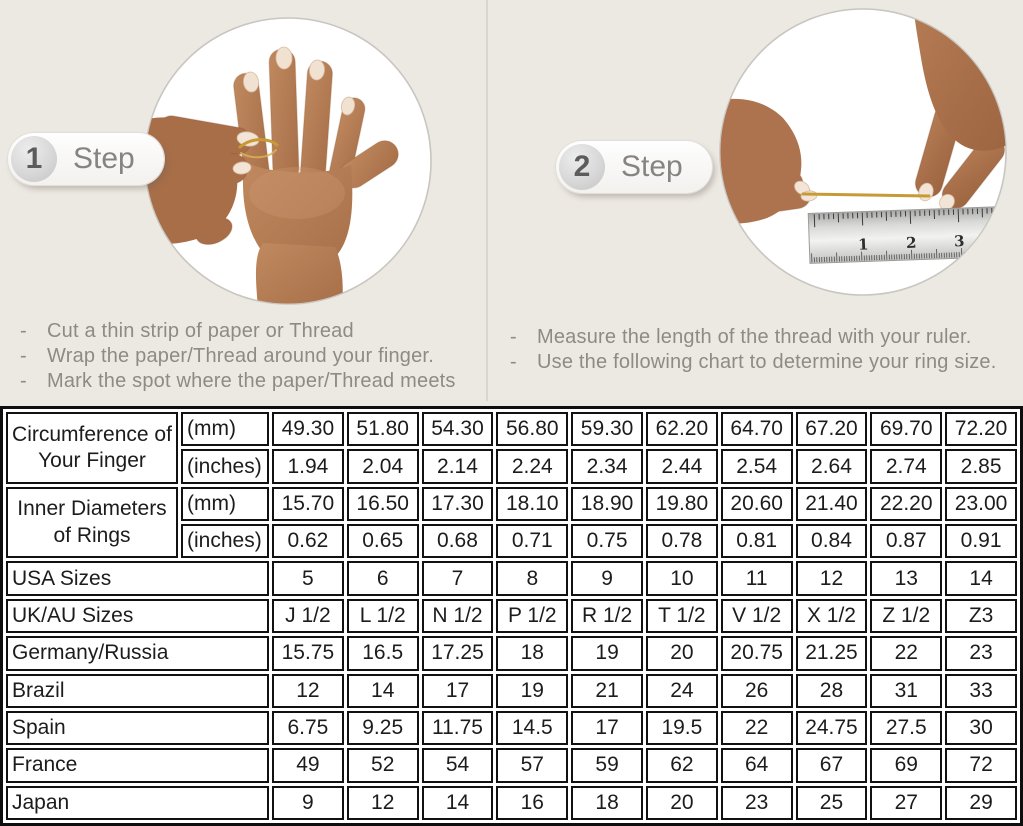  I want to click on size-value-cell: 0.68, so click(457, 541).